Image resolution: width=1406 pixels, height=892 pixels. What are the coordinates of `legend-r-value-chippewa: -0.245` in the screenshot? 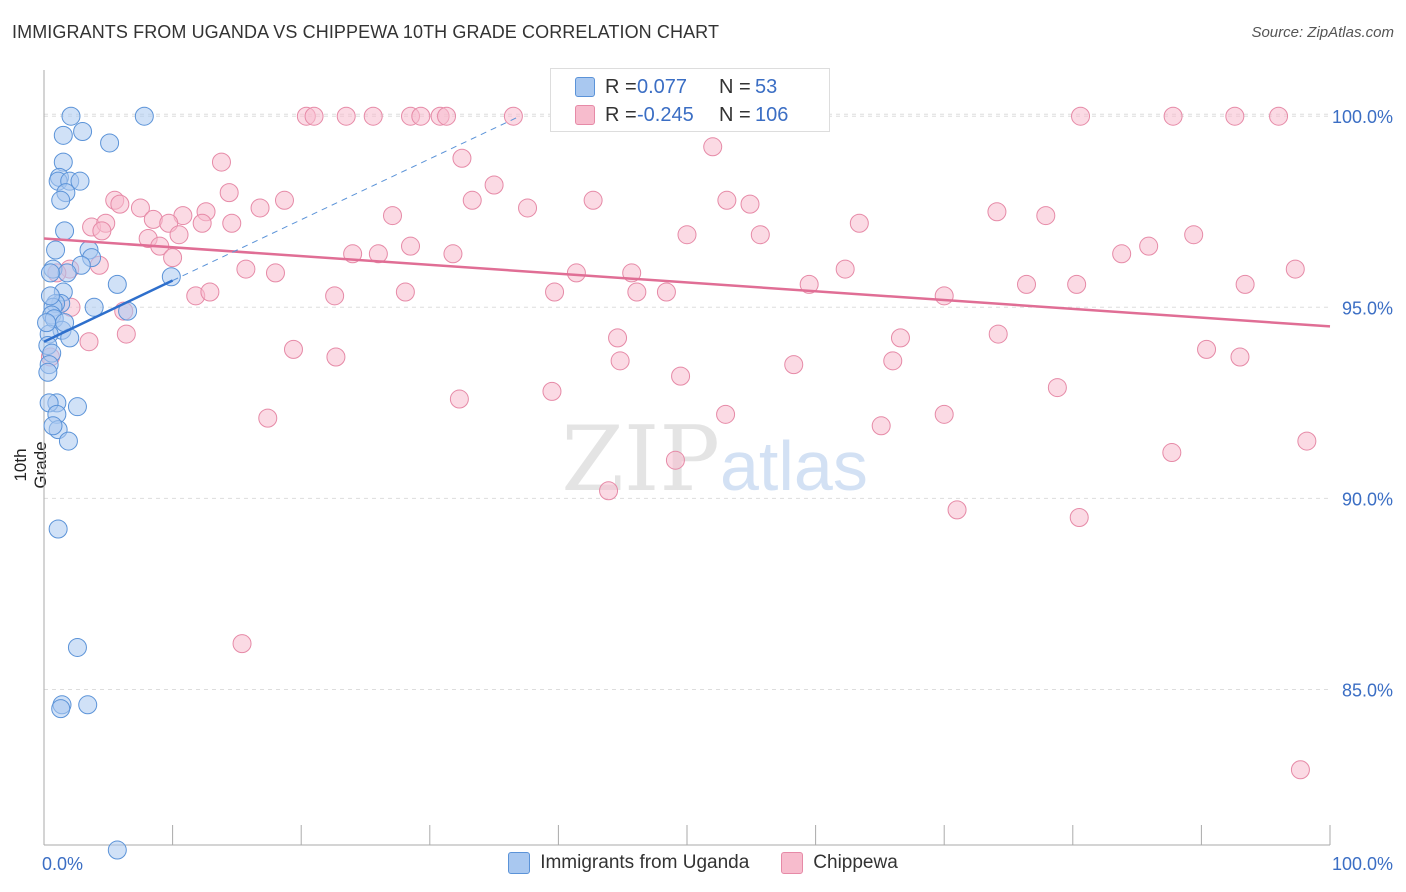 It's located at (665, 114).